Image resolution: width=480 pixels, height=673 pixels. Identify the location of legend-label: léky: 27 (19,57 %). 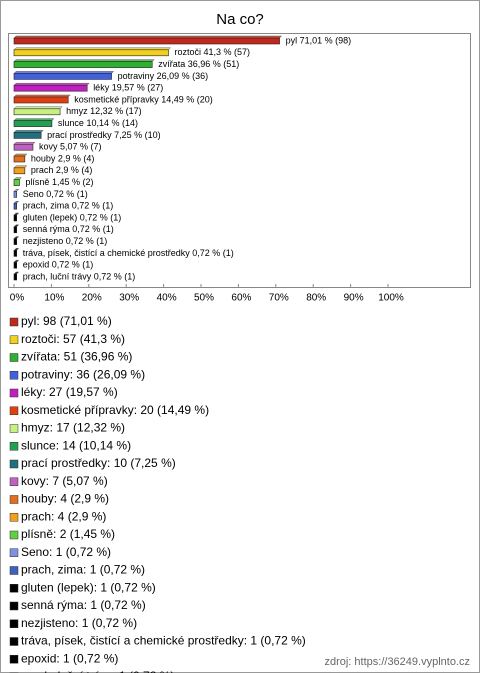
(69, 392).